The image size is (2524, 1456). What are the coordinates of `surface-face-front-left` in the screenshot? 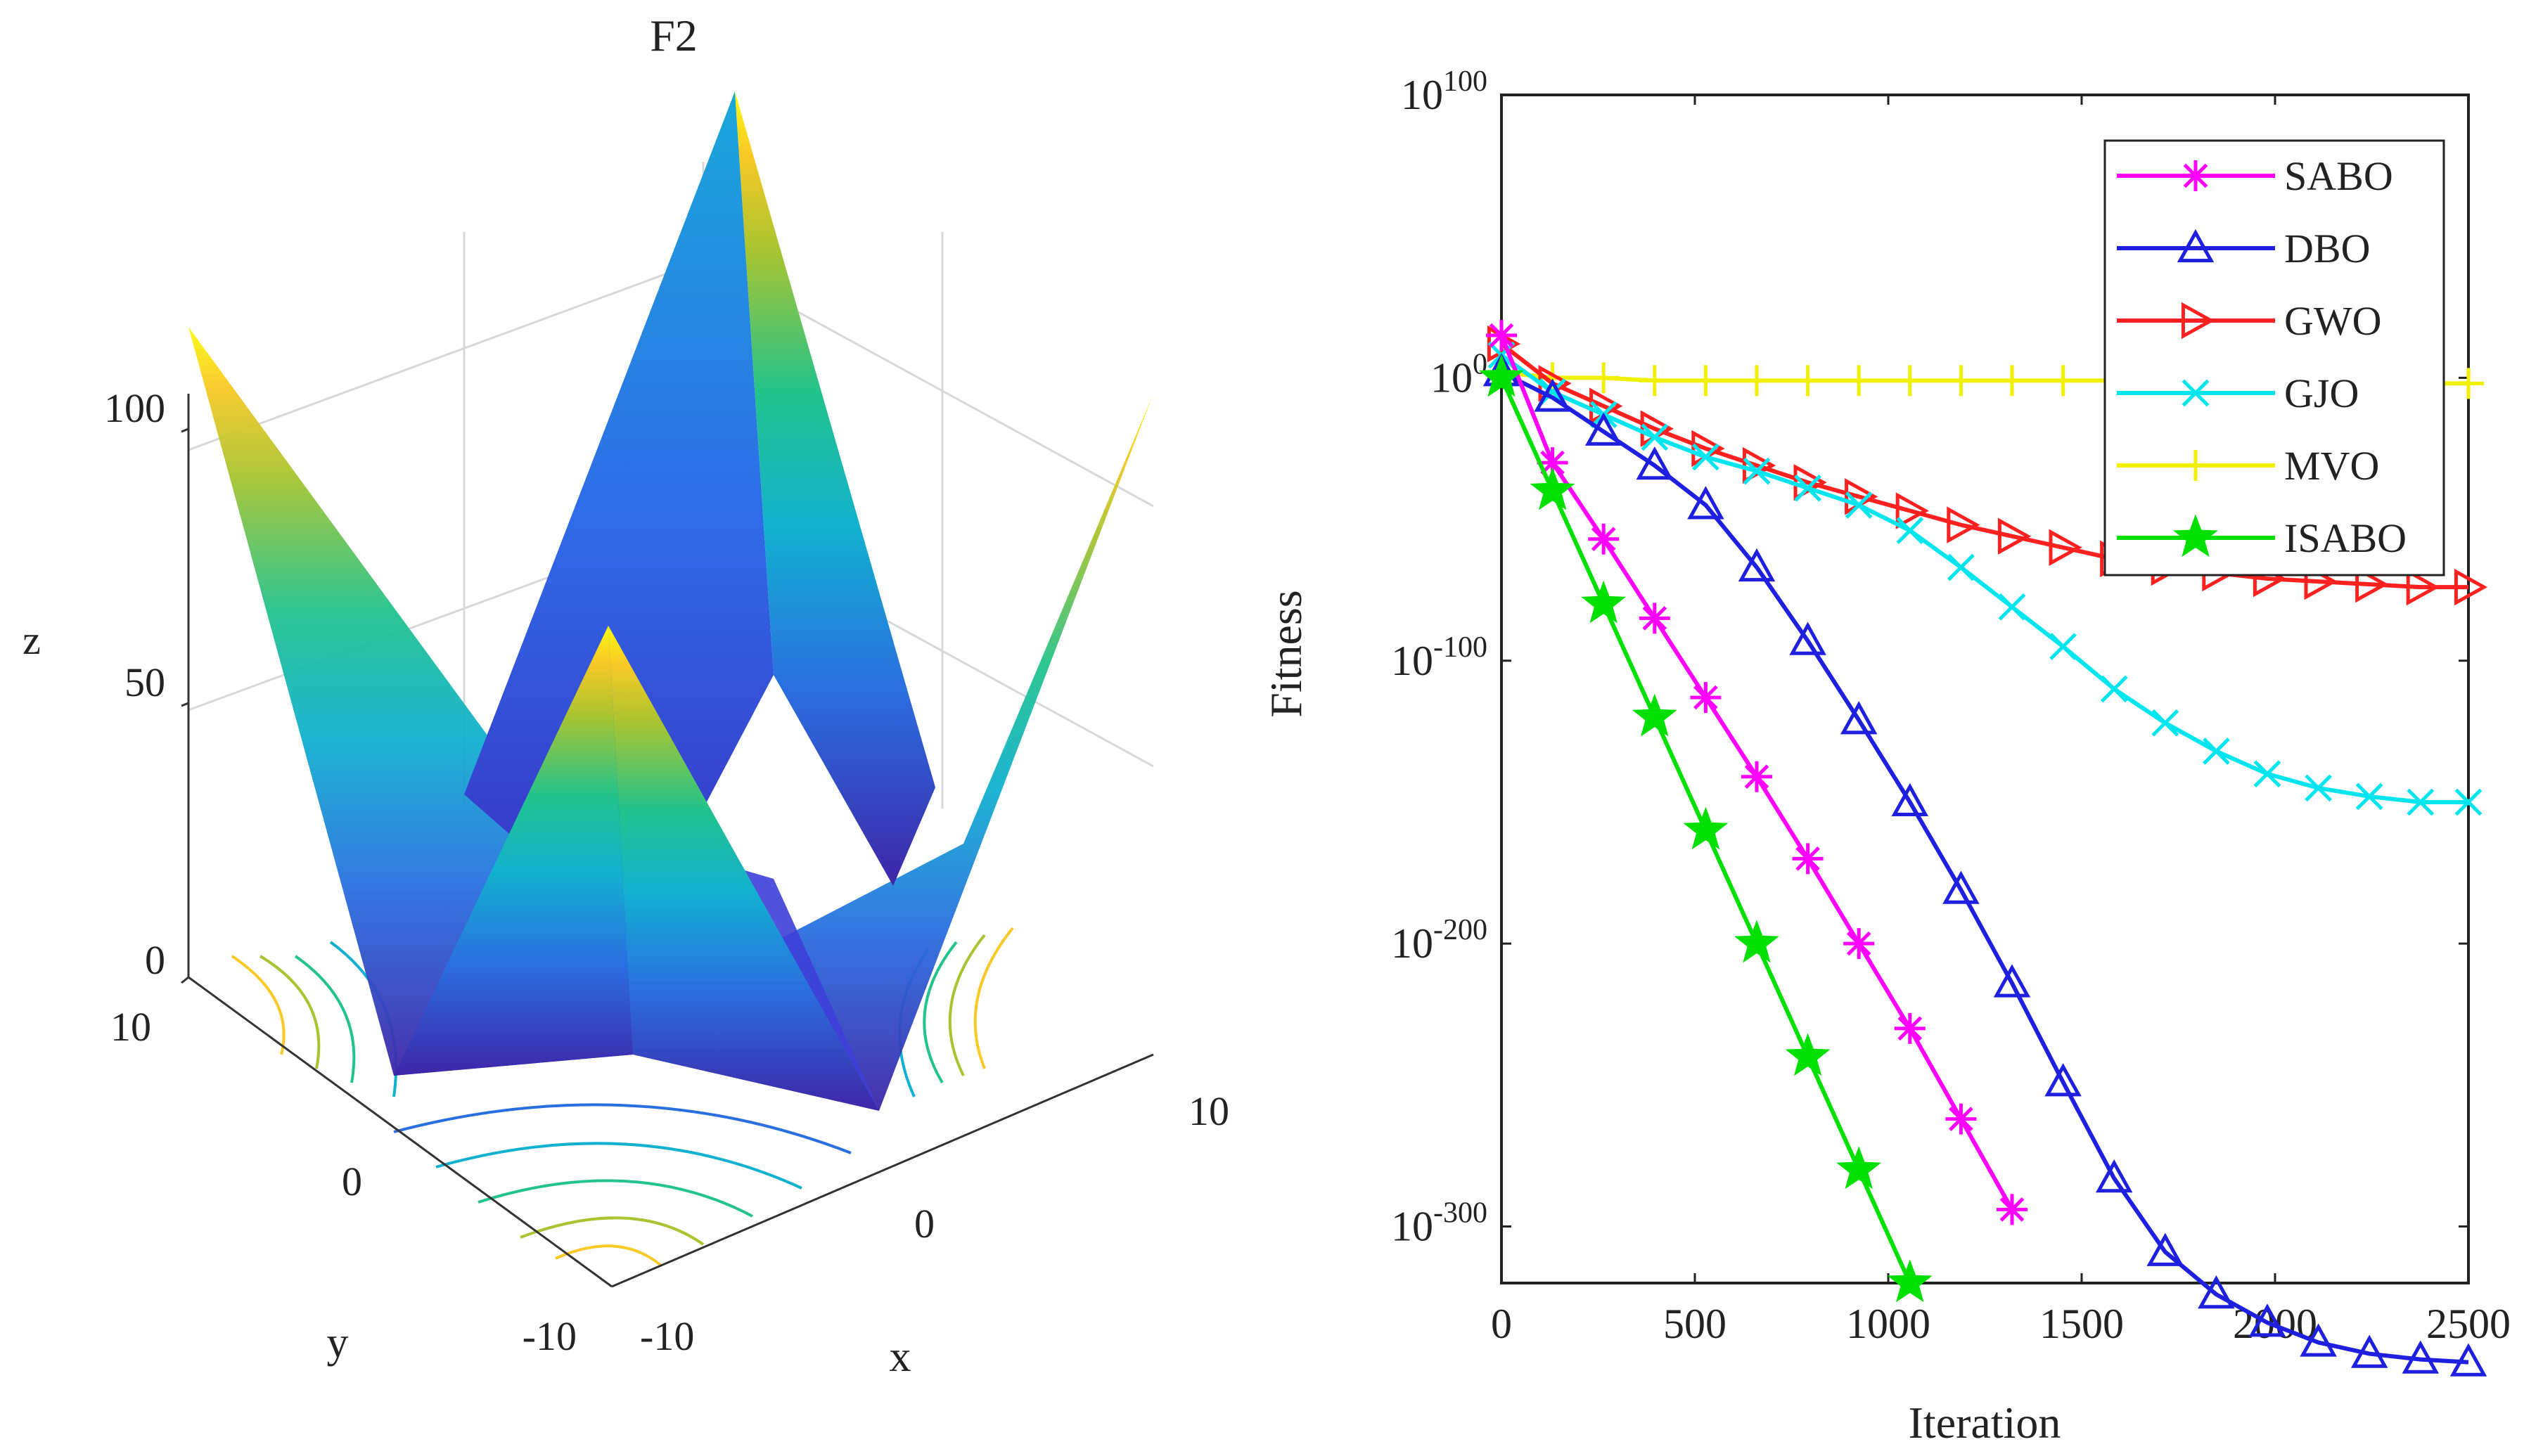 It's located at (513, 851).